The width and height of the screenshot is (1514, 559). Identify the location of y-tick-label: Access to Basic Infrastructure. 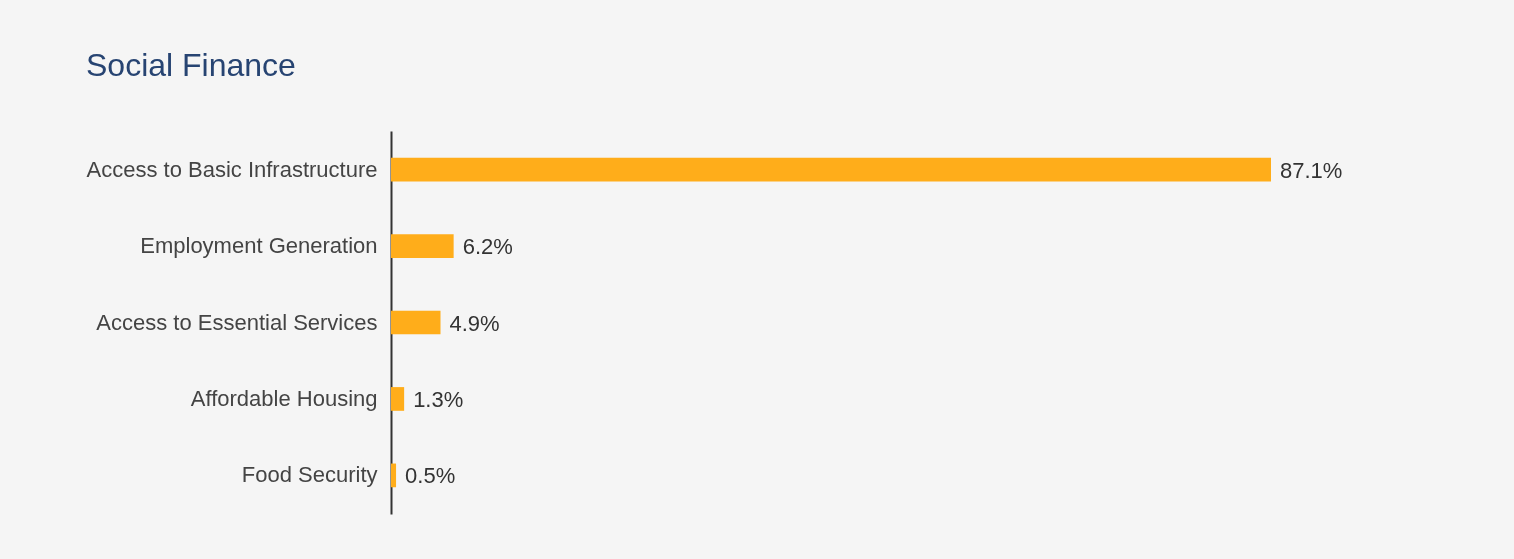
(232, 169).